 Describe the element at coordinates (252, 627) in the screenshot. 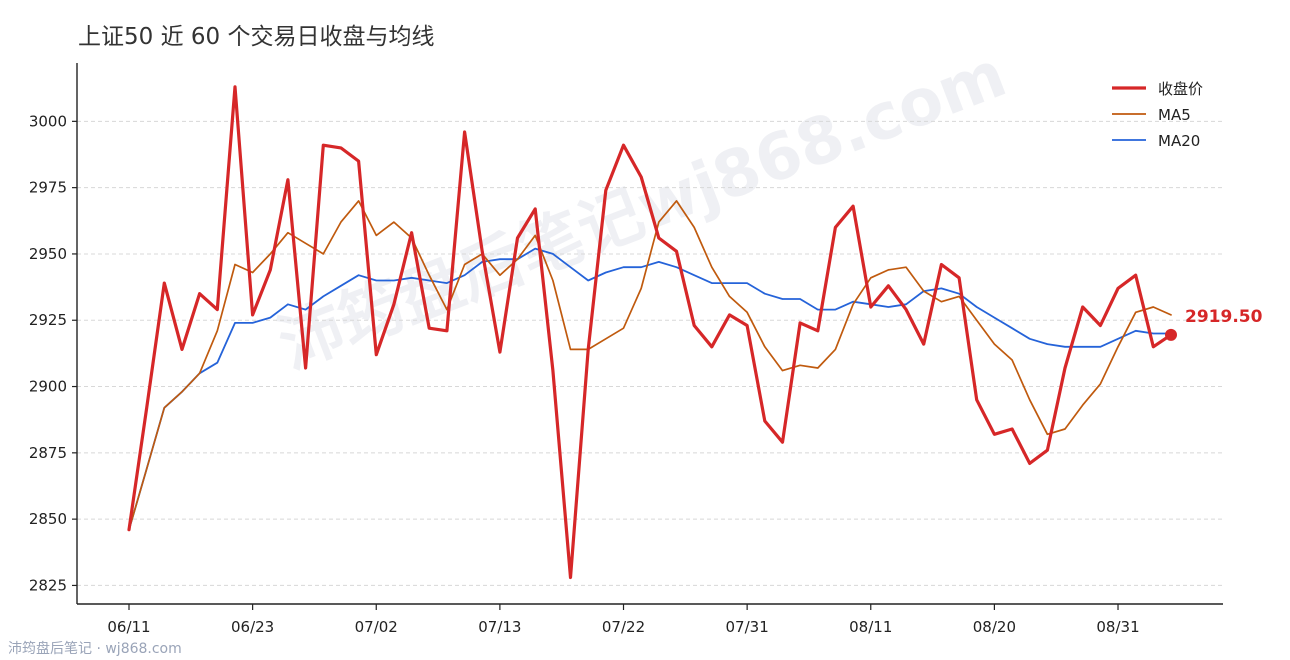

I see `x-tick-label: 06/23` at that location.